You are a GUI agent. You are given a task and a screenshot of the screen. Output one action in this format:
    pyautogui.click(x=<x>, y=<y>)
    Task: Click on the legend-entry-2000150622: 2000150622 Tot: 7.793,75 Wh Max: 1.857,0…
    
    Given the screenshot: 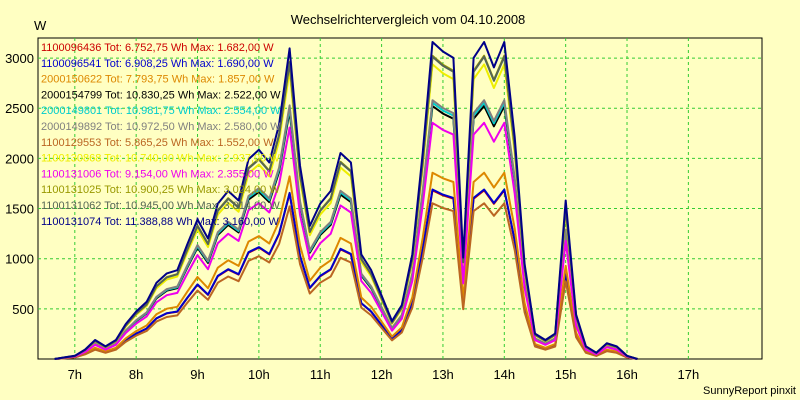 What is the action you would take?
    pyautogui.click(x=158, y=80)
    